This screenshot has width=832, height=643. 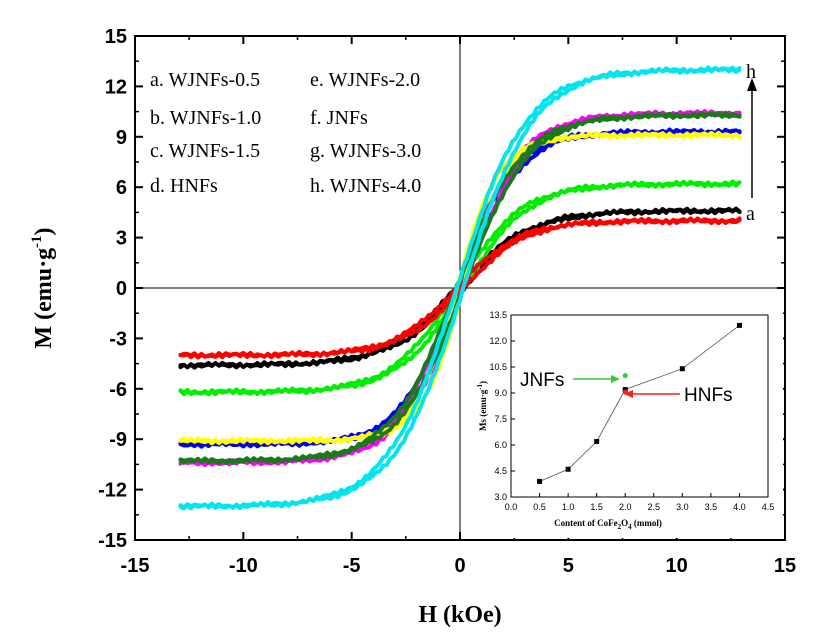 What do you see at coordinates (751, 143) in the screenshot?
I see `trend-arrow-annotation: h a` at bounding box center [751, 143].